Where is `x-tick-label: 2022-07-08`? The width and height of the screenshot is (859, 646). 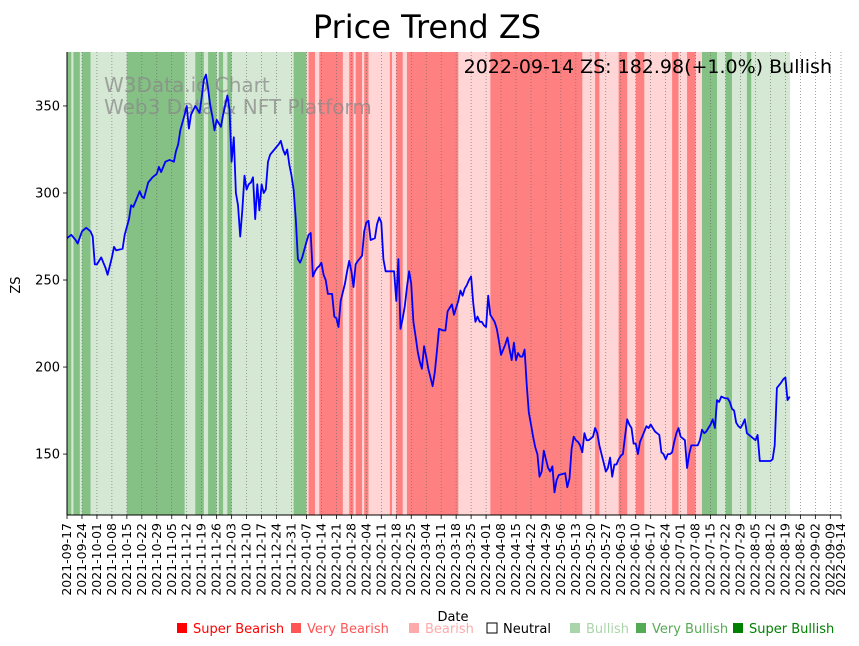
x-tick-label: 2022-07-08 is located at coordinates (695, 559).